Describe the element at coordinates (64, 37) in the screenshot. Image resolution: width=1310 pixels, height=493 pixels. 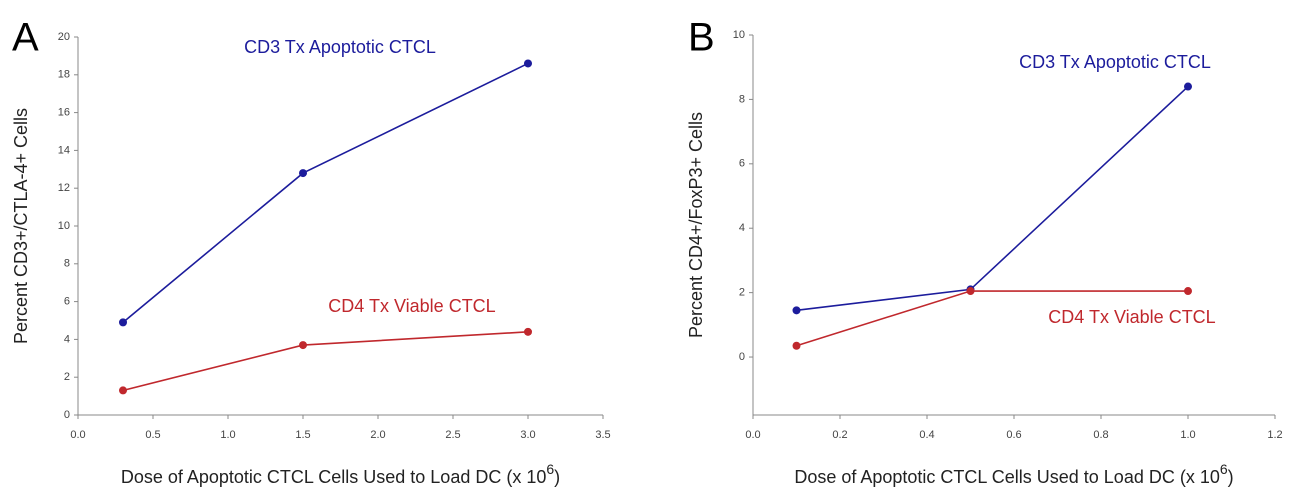
I see `y-tick-label: 20` at that location.